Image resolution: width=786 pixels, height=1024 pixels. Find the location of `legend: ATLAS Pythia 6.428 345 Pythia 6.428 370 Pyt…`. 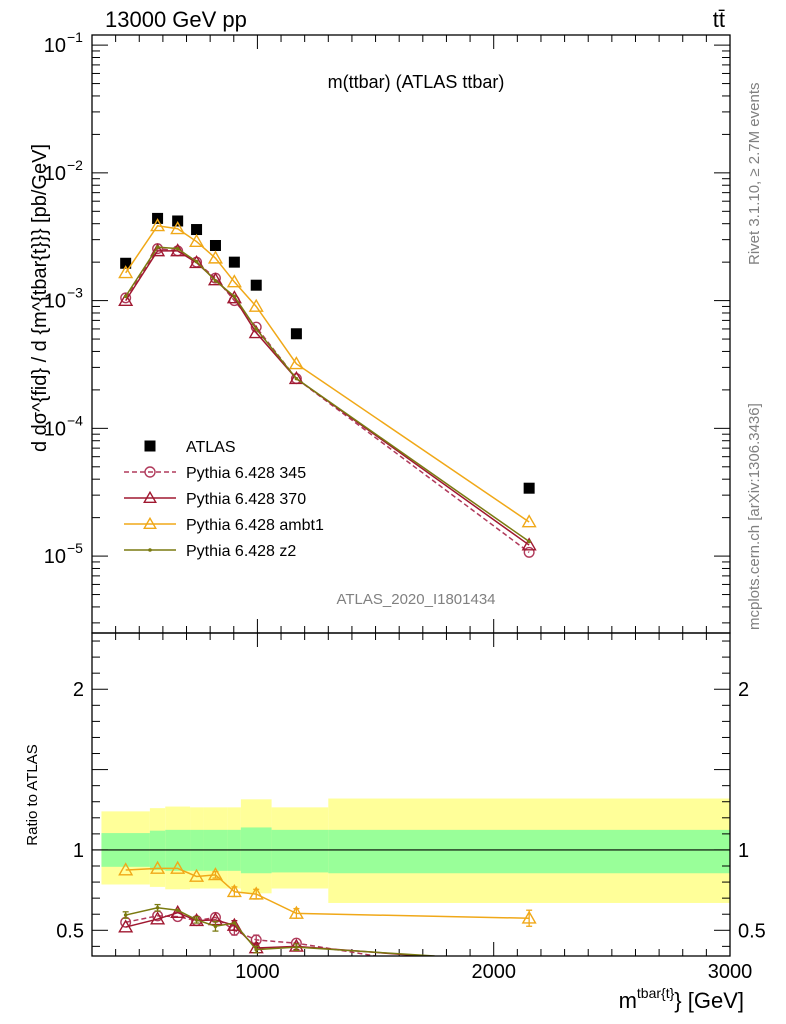

legend: ATLAS Pythia 6.428 345 Pythia 6.428 370 Pyt… is located at coordinates (224, 499).